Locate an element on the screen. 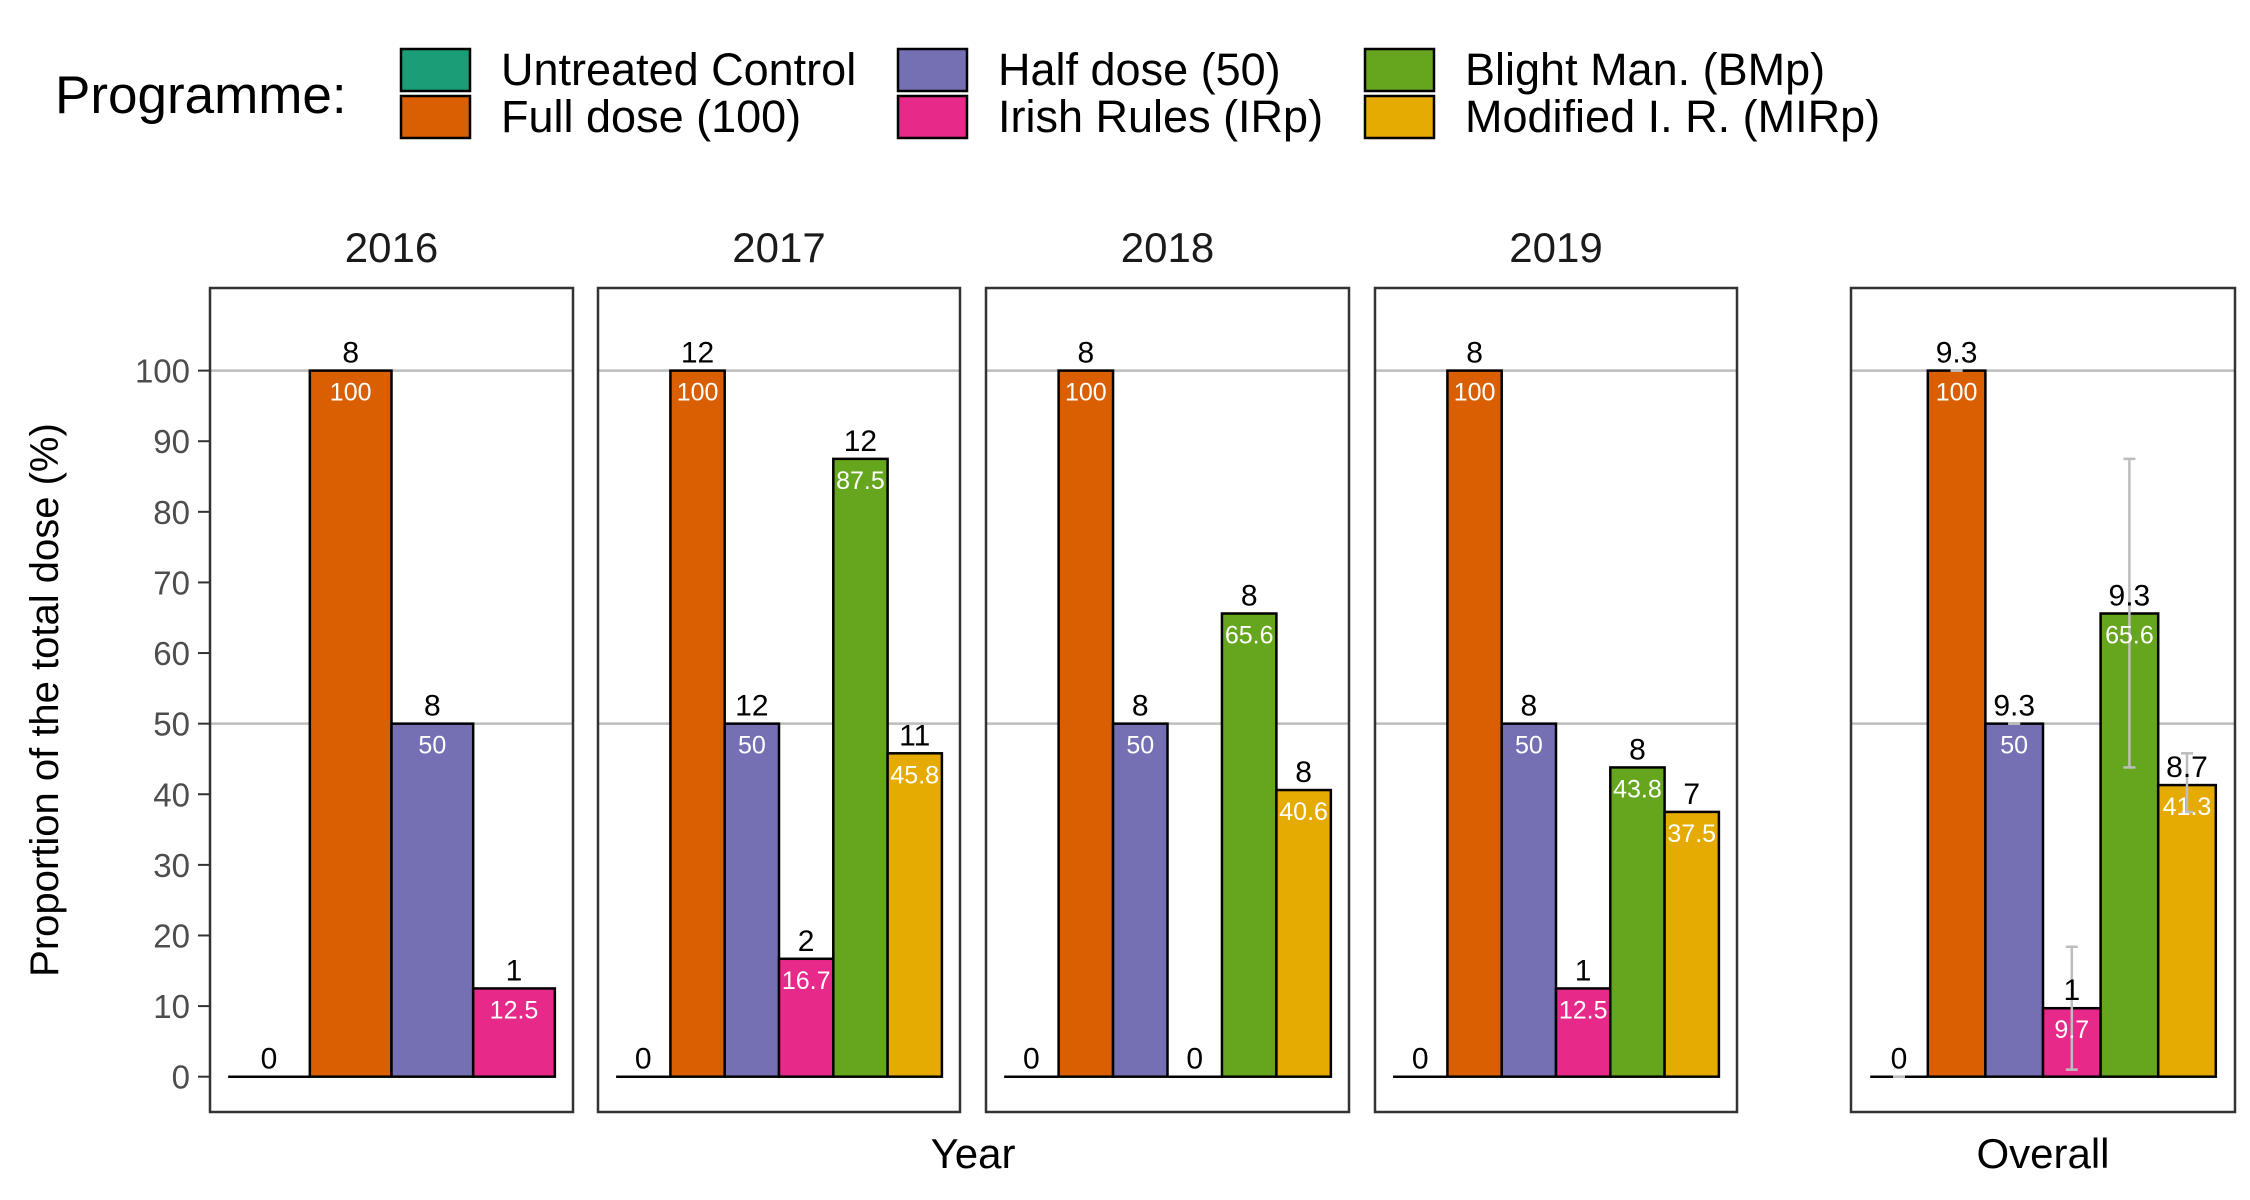  y-tick-label: 40 is located at coordinates (171, 794).